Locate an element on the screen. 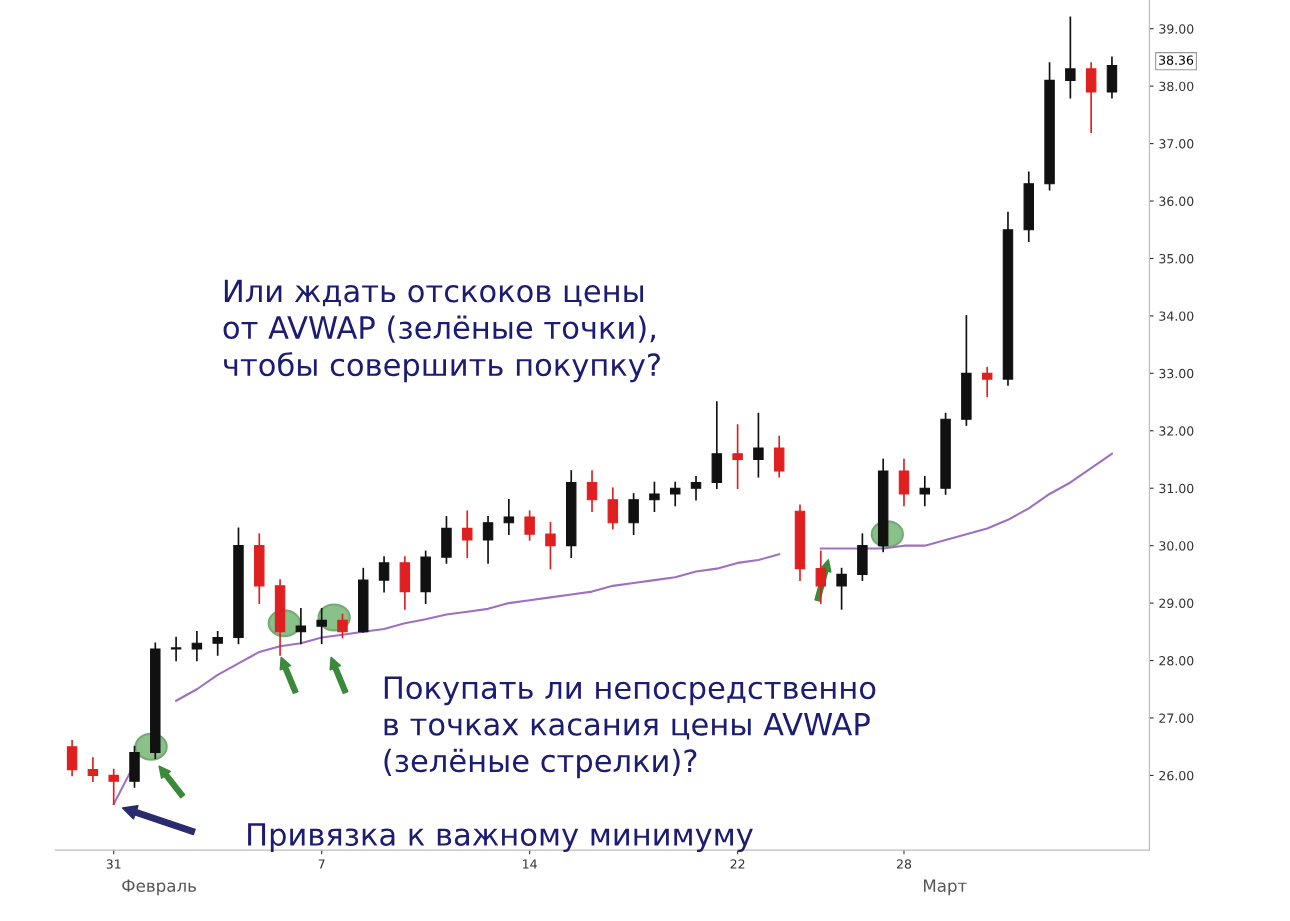 This screenshot has width=1290, height=921. y-tick-label: 27.00 is located at coordinates (1176, 718).